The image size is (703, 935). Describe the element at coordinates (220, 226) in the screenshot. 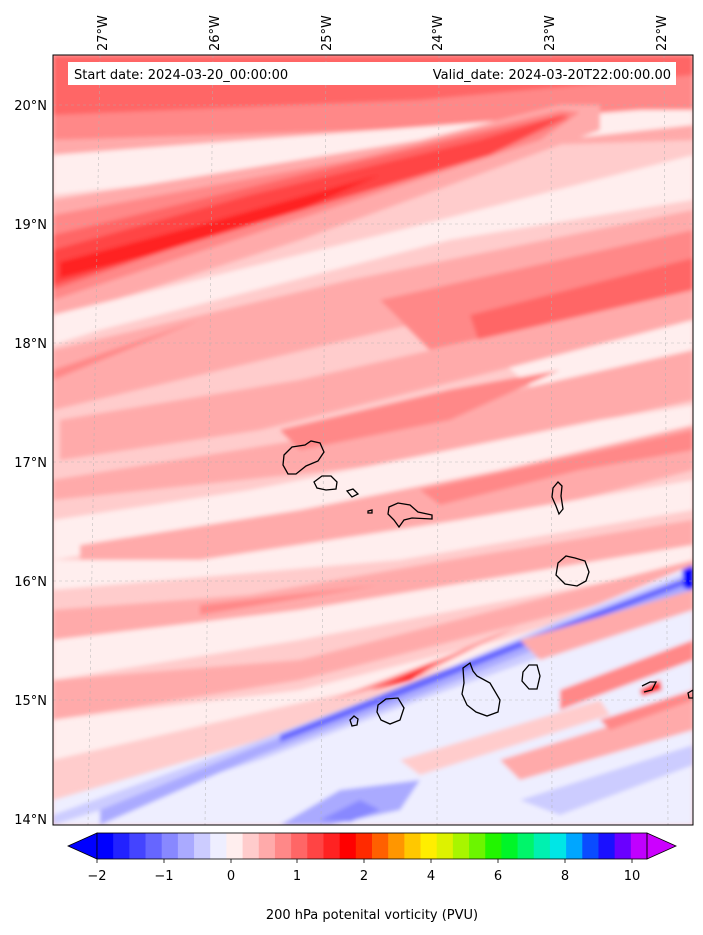

I see `pv-jet-peak` at that location.